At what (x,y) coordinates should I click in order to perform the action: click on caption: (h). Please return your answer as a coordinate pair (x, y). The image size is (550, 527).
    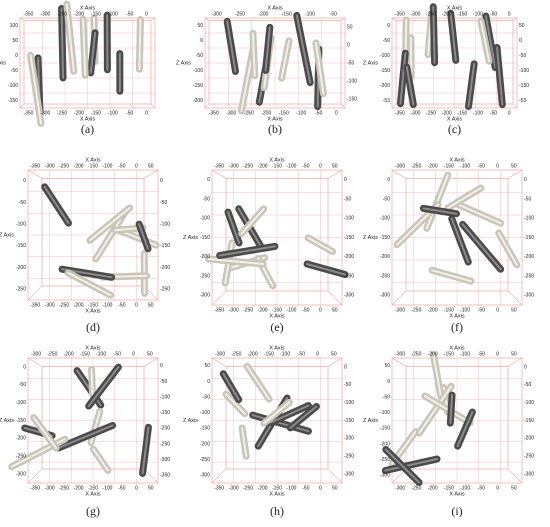
    Looking at the image, I should click on (277, 511).